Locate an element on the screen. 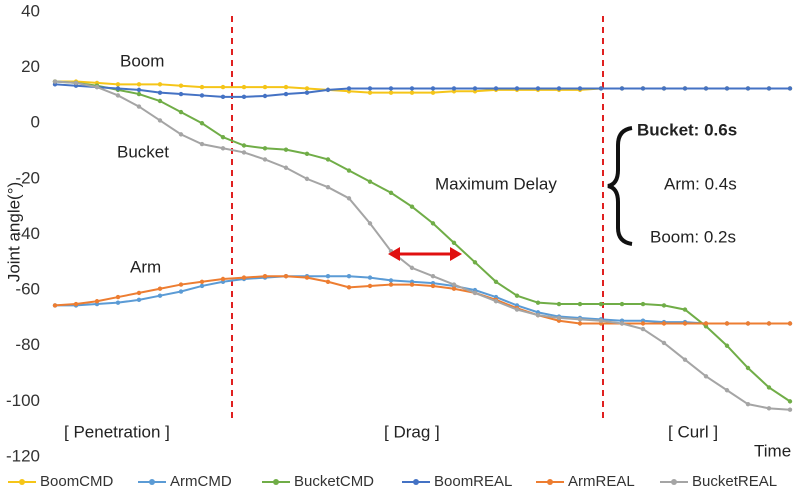  legend-label: BoomREAL is located at coordinates (473, 481).